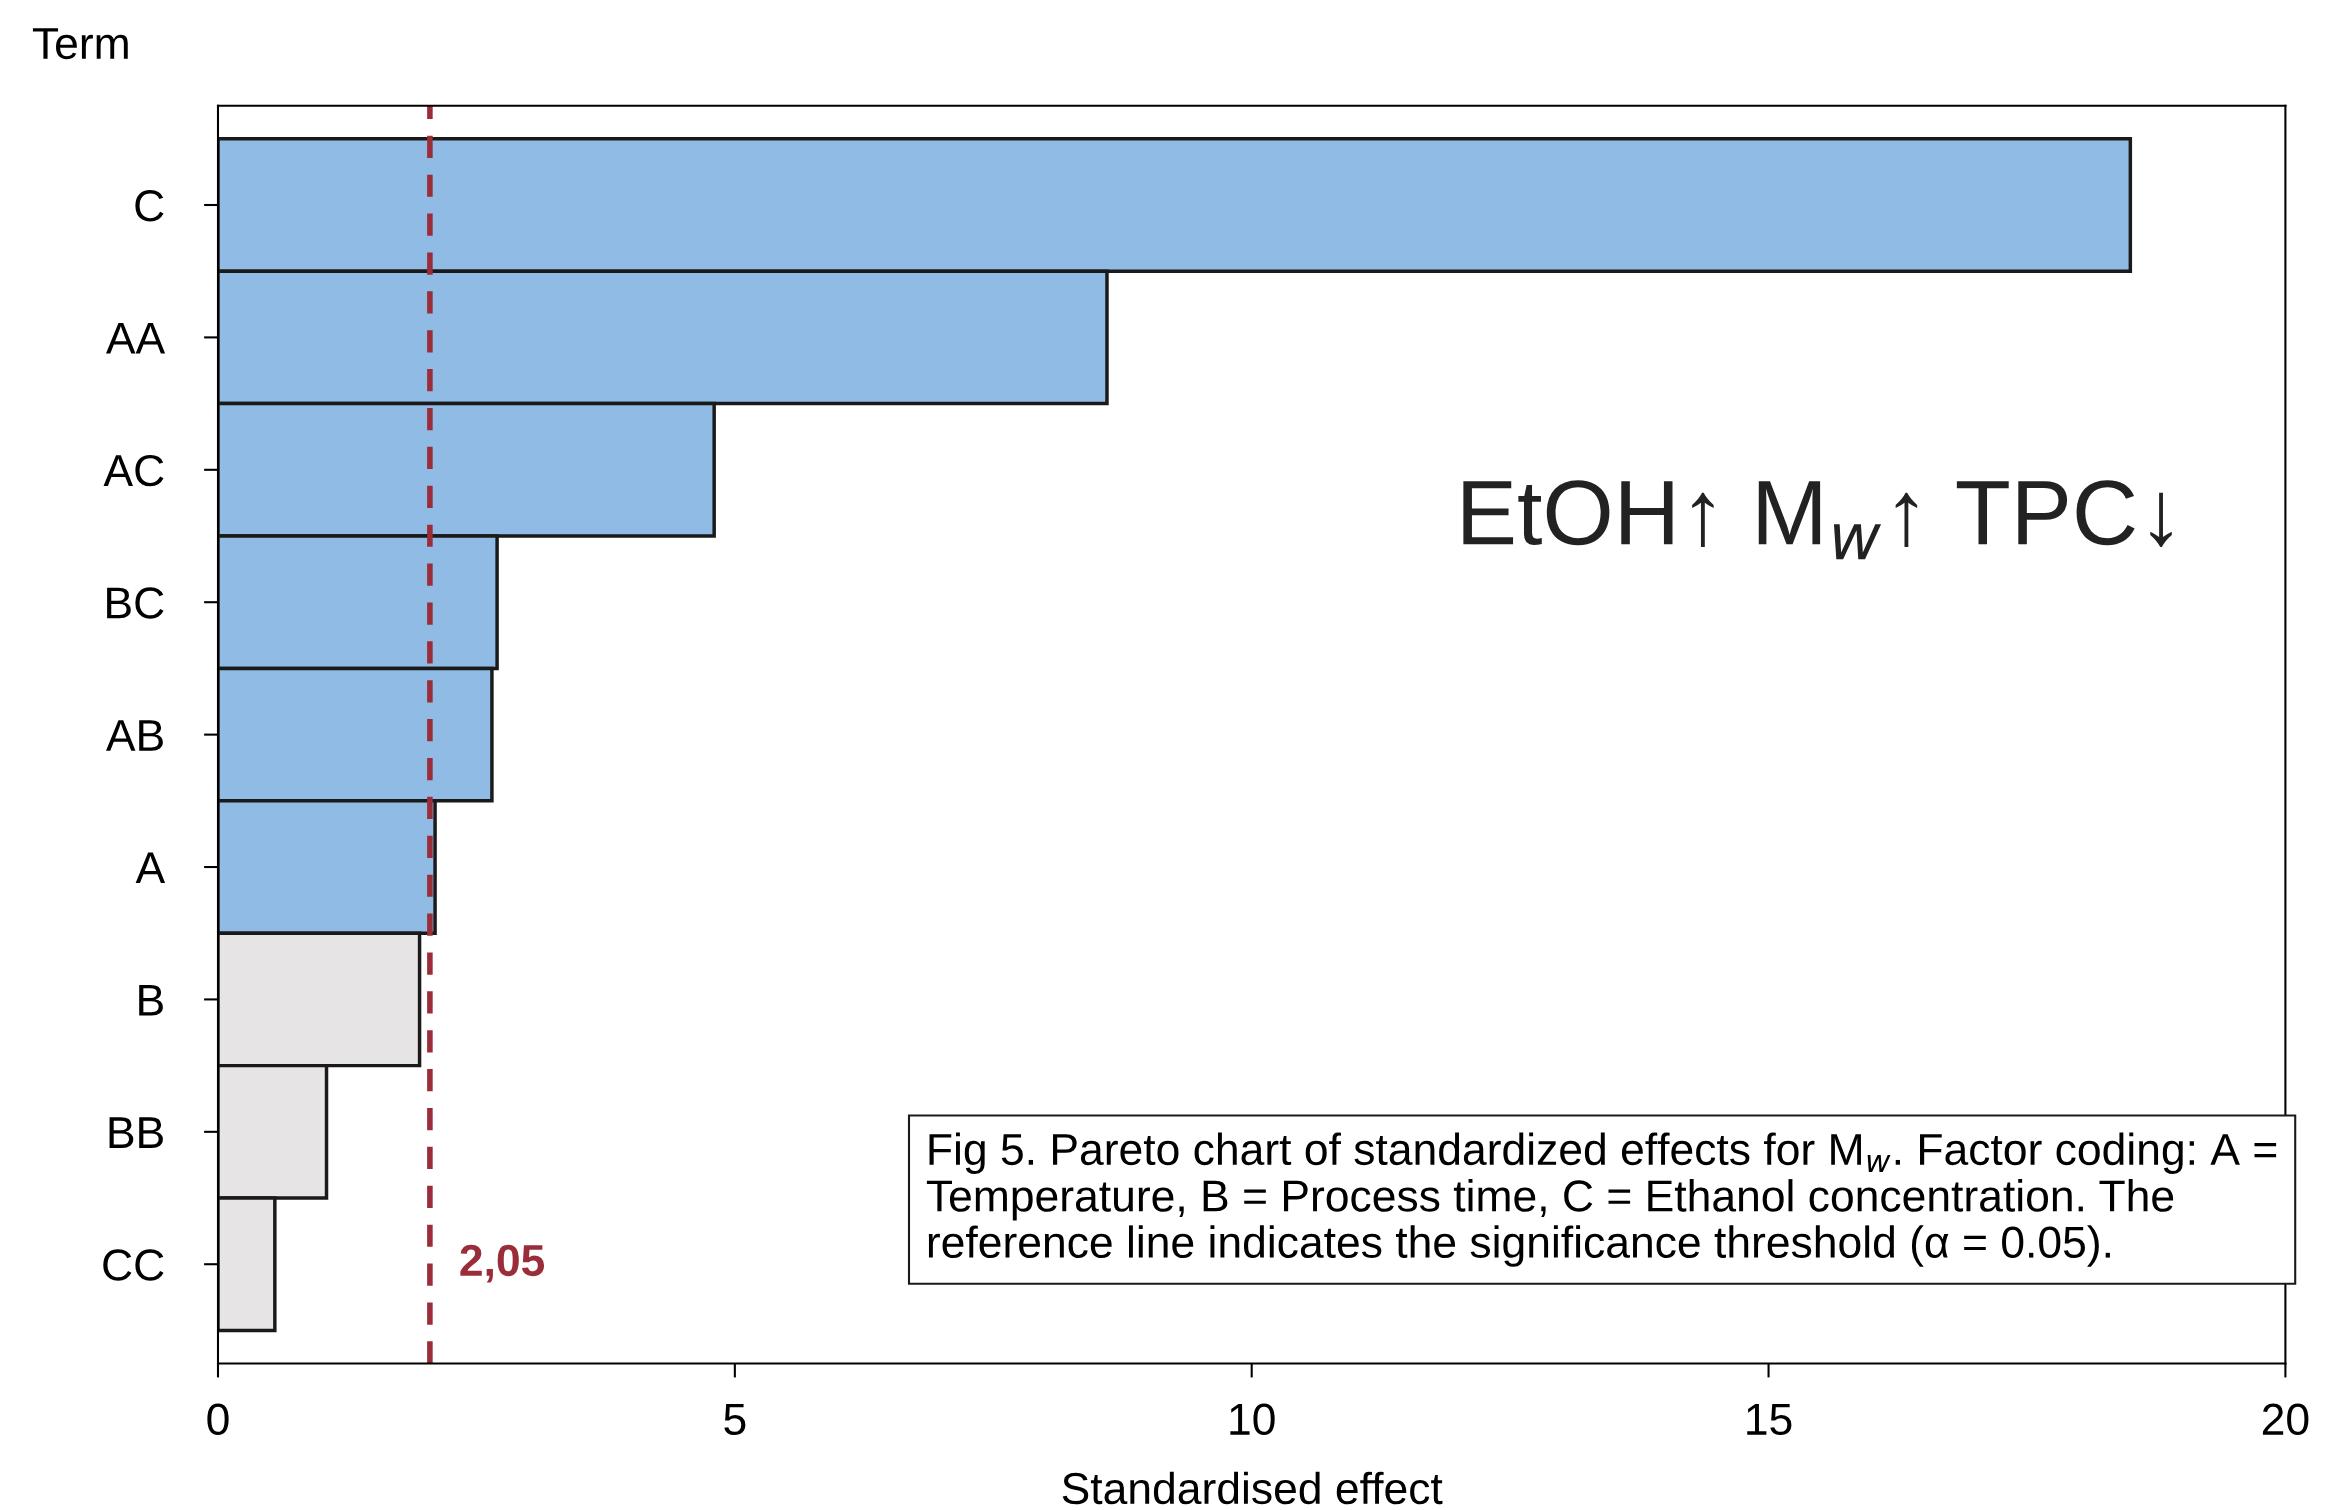  I want to click on x-axis-title: Standardised effect, so click(1252, 1488).